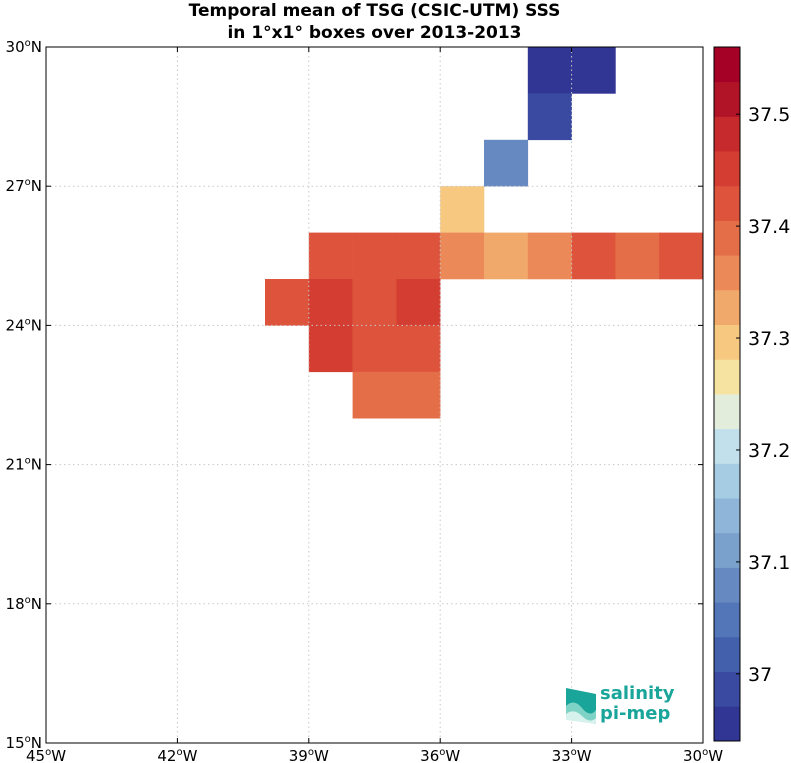  I want to click on colorbar-tick-label: 37.3, so click(769, 339).